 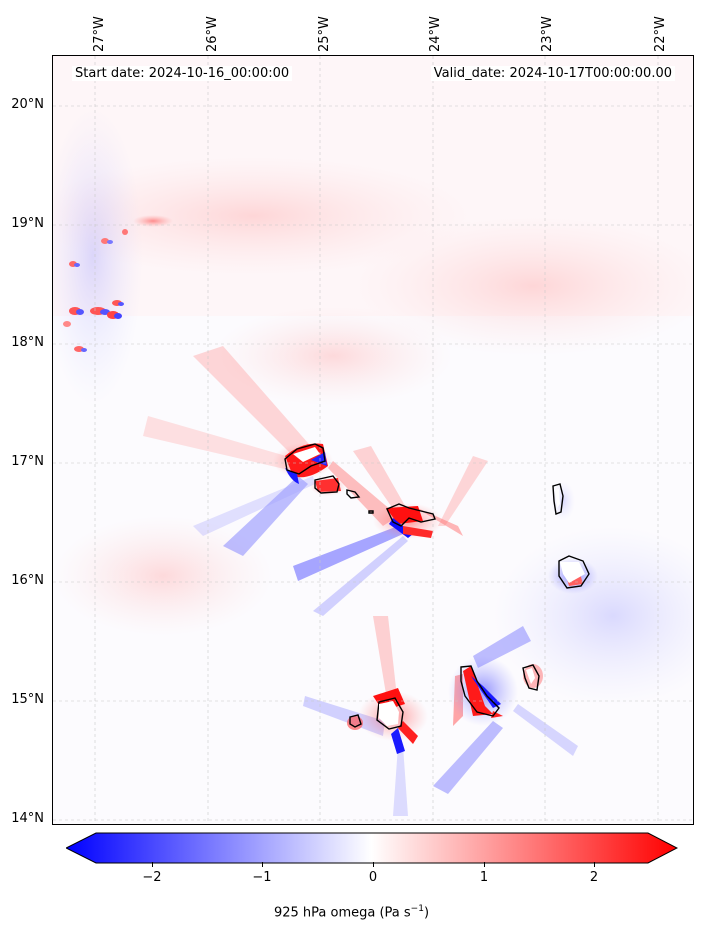 I want to click on cb-tick-0: 0, so click(x=373, y=877).